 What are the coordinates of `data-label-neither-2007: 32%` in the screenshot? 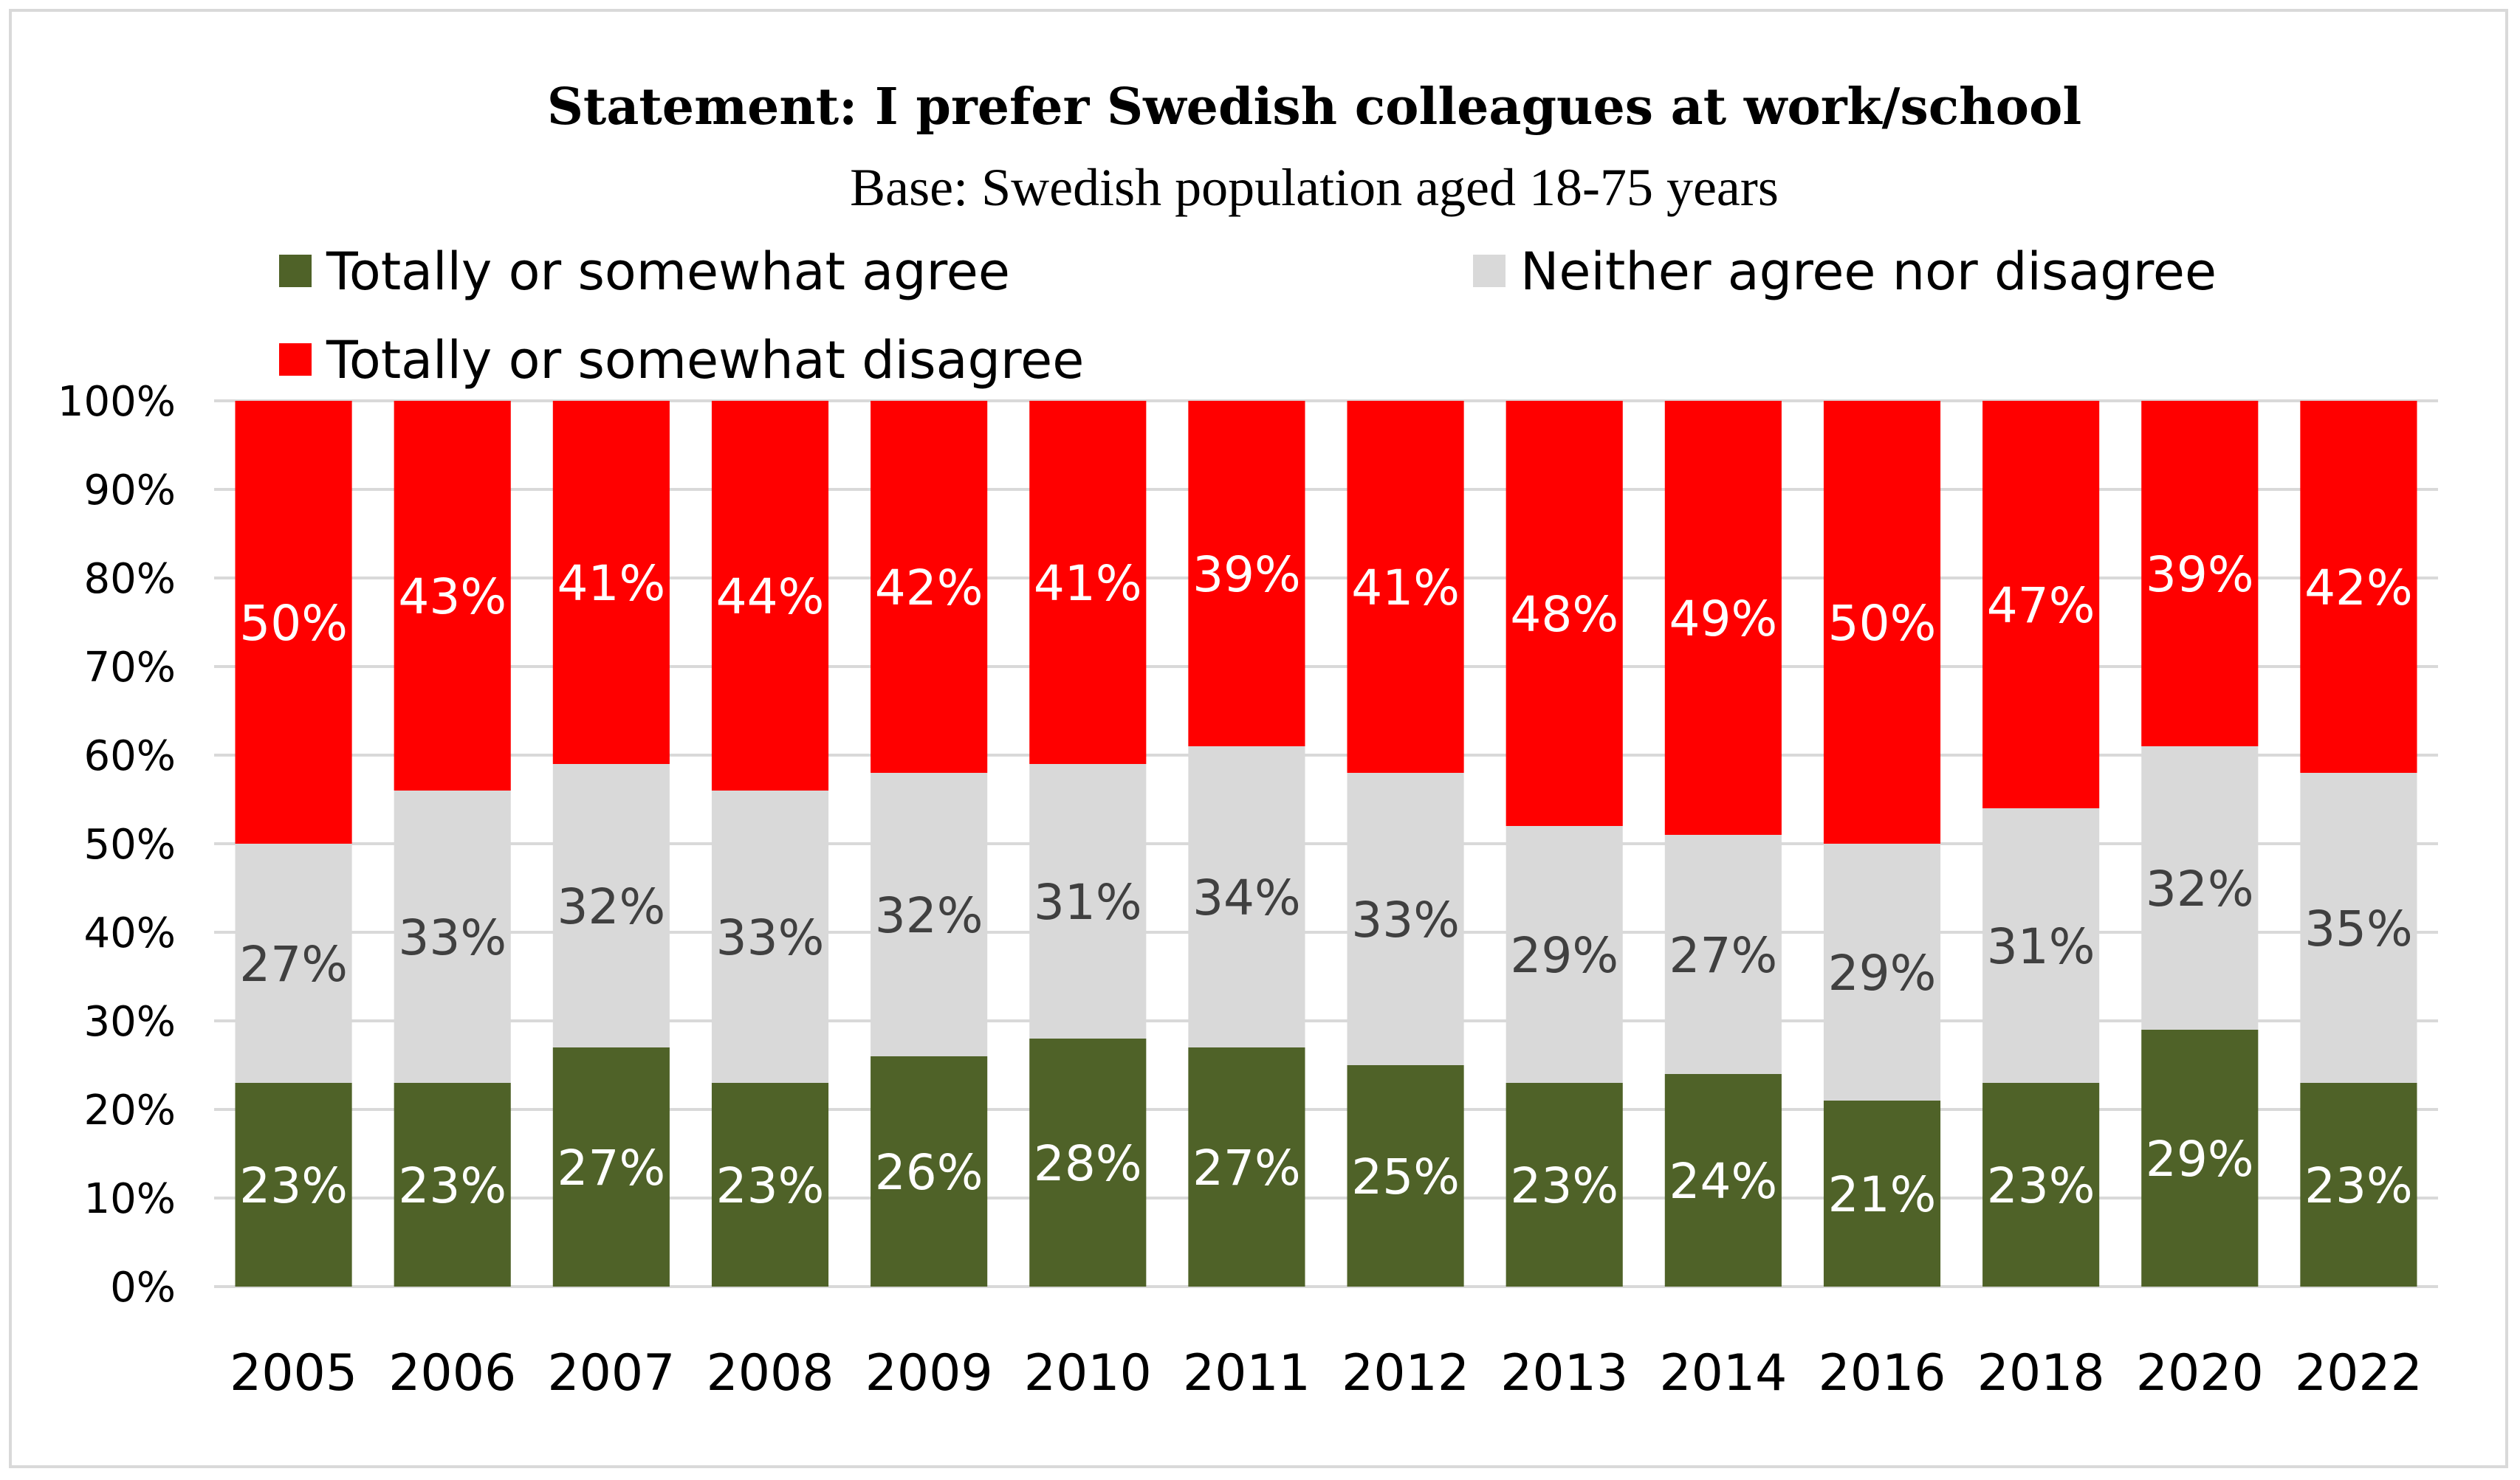 It's located at (611, 906).